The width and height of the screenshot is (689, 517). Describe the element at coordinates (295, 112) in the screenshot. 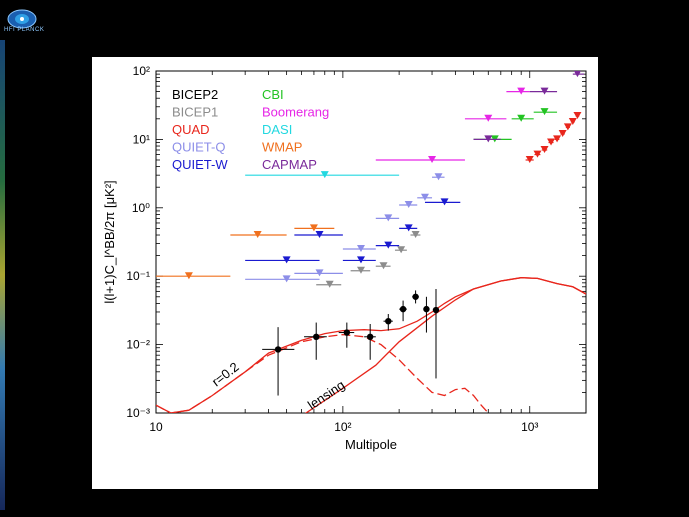

I see `legend-item-boomerang: Boomerang` at that location.